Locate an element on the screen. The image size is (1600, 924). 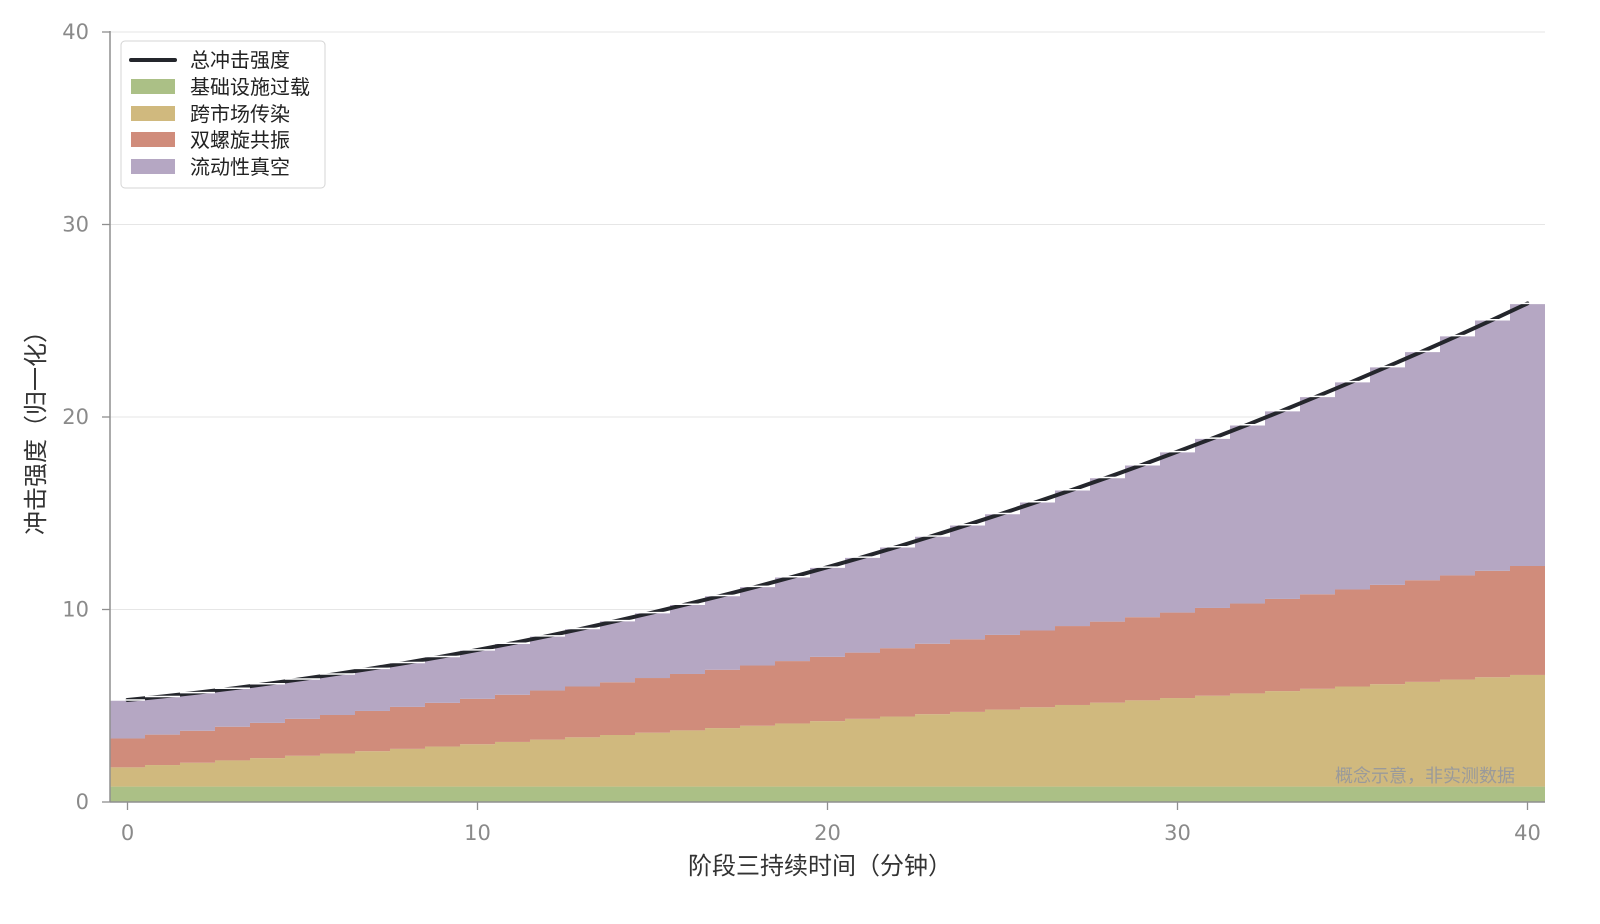
legend-box is located at coordinates (223, 114).